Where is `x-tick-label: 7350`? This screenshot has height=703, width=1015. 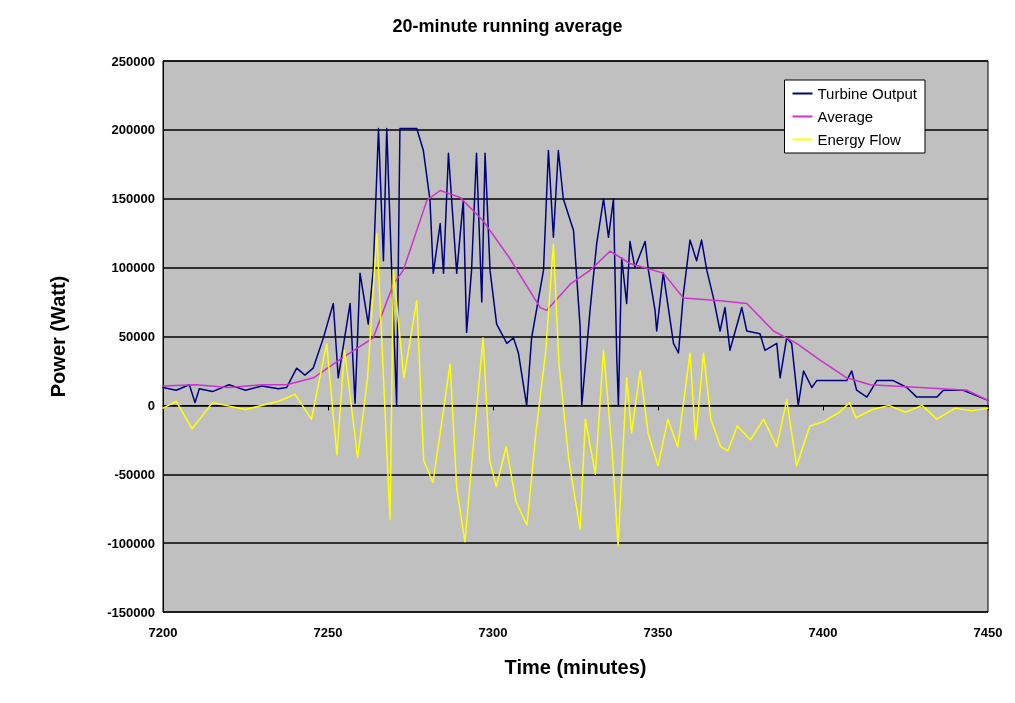 x-tick-label: 7350 is located at coordinates (658, 632).